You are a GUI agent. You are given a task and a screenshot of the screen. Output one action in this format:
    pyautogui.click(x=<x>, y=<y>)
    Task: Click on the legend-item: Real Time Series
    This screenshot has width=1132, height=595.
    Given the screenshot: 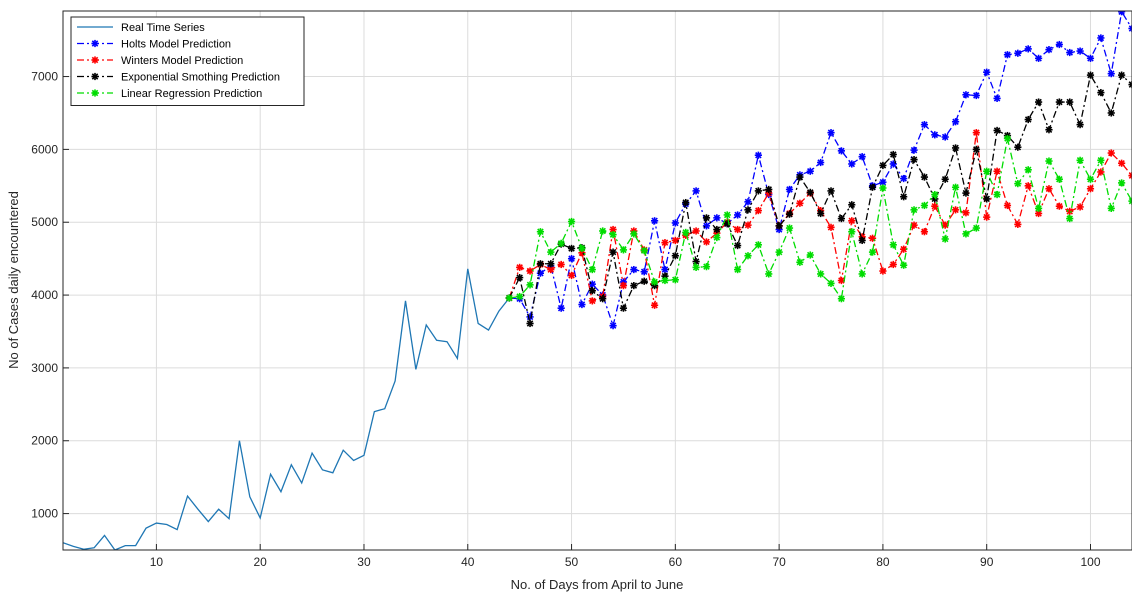 What is the action you would take?
    pyautogui.click(x=141, y=28)
    